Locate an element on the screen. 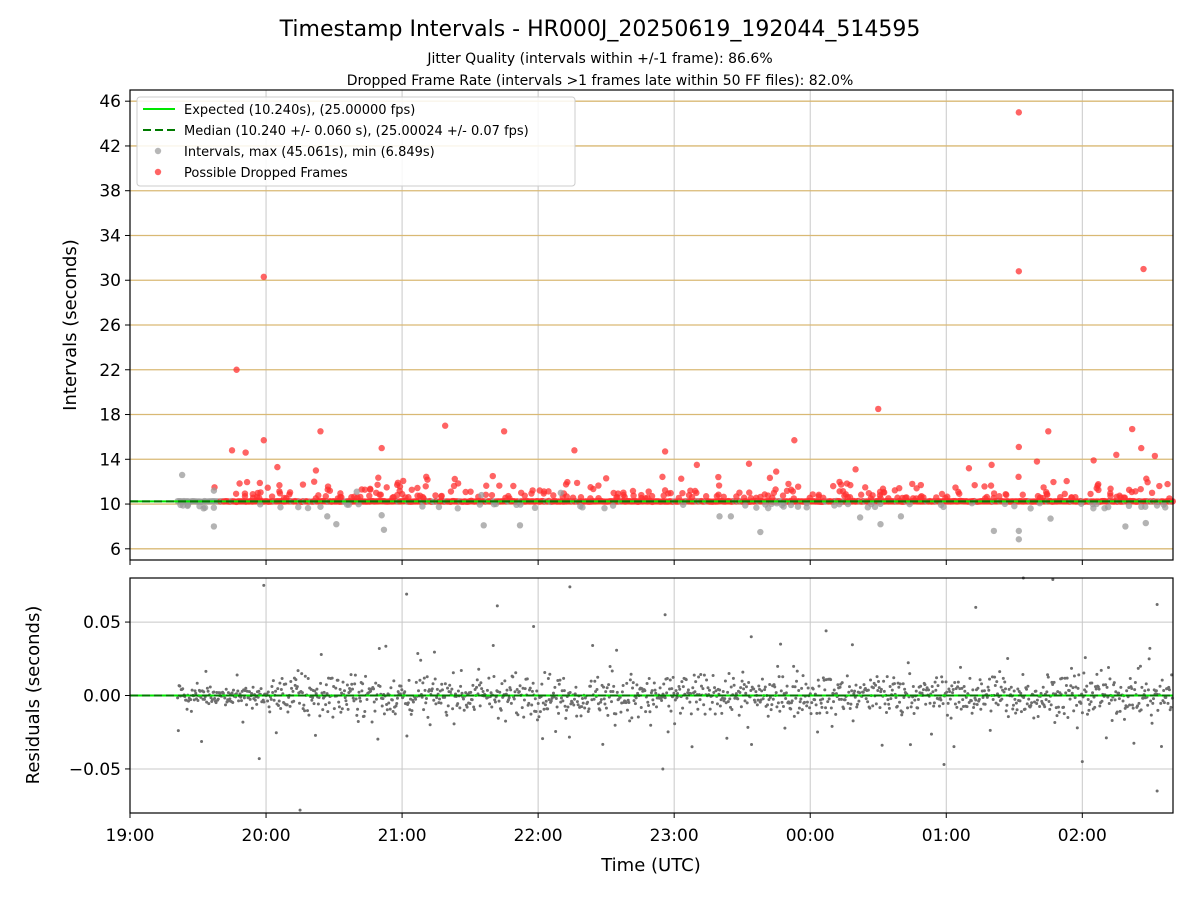  intervals-y-tick-label: 10 is located at coordinates (110, 505).